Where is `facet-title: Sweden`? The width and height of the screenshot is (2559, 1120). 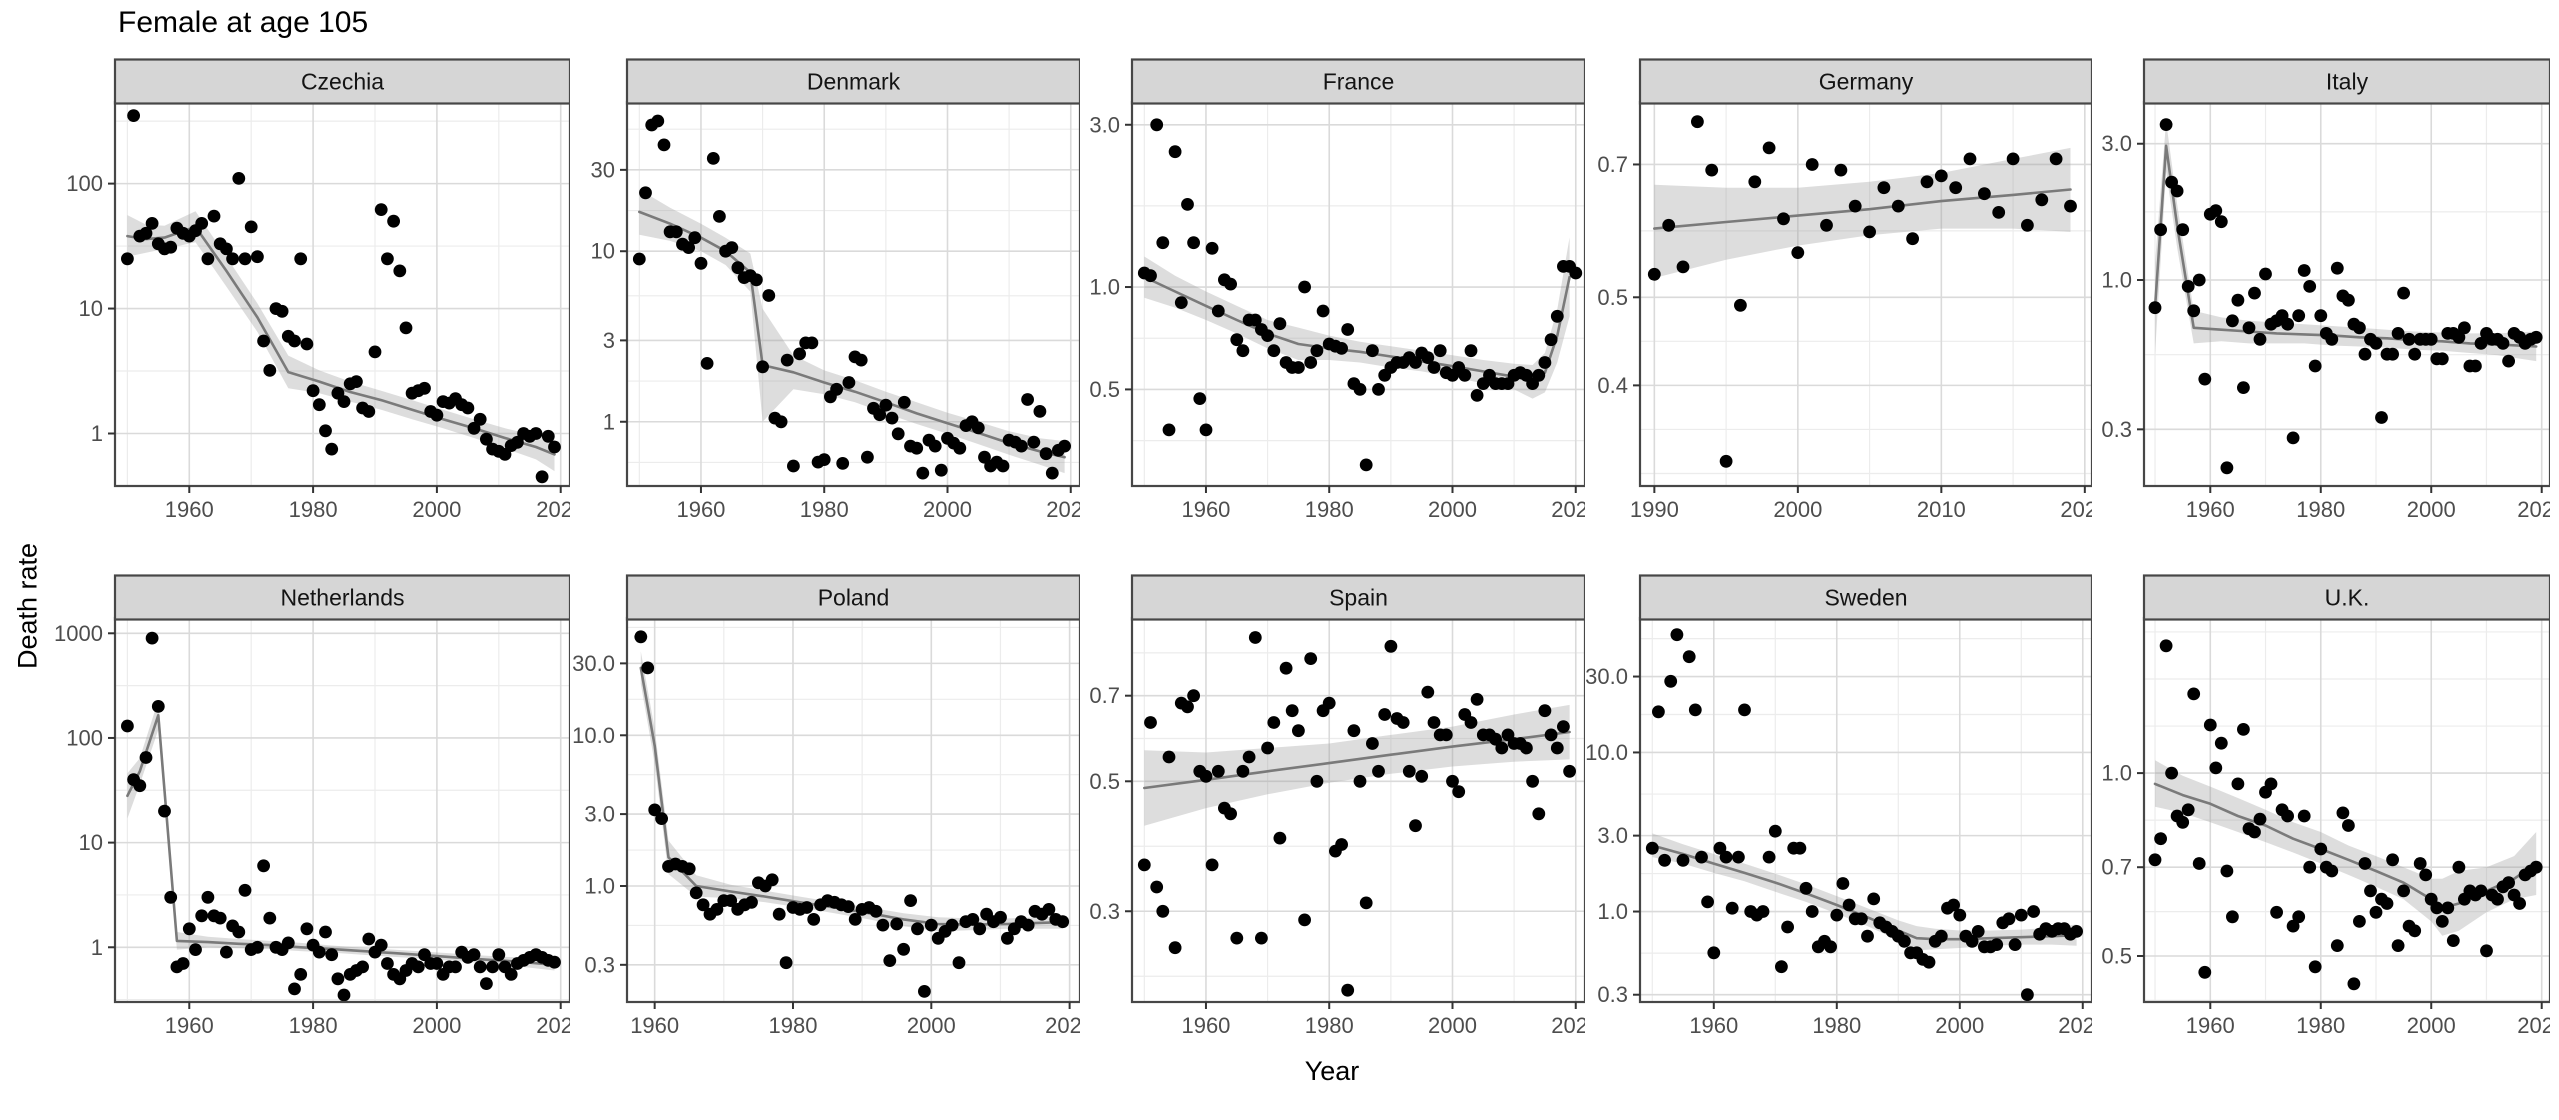 facet-title: Sweden is located at coordinates (1865, 598).